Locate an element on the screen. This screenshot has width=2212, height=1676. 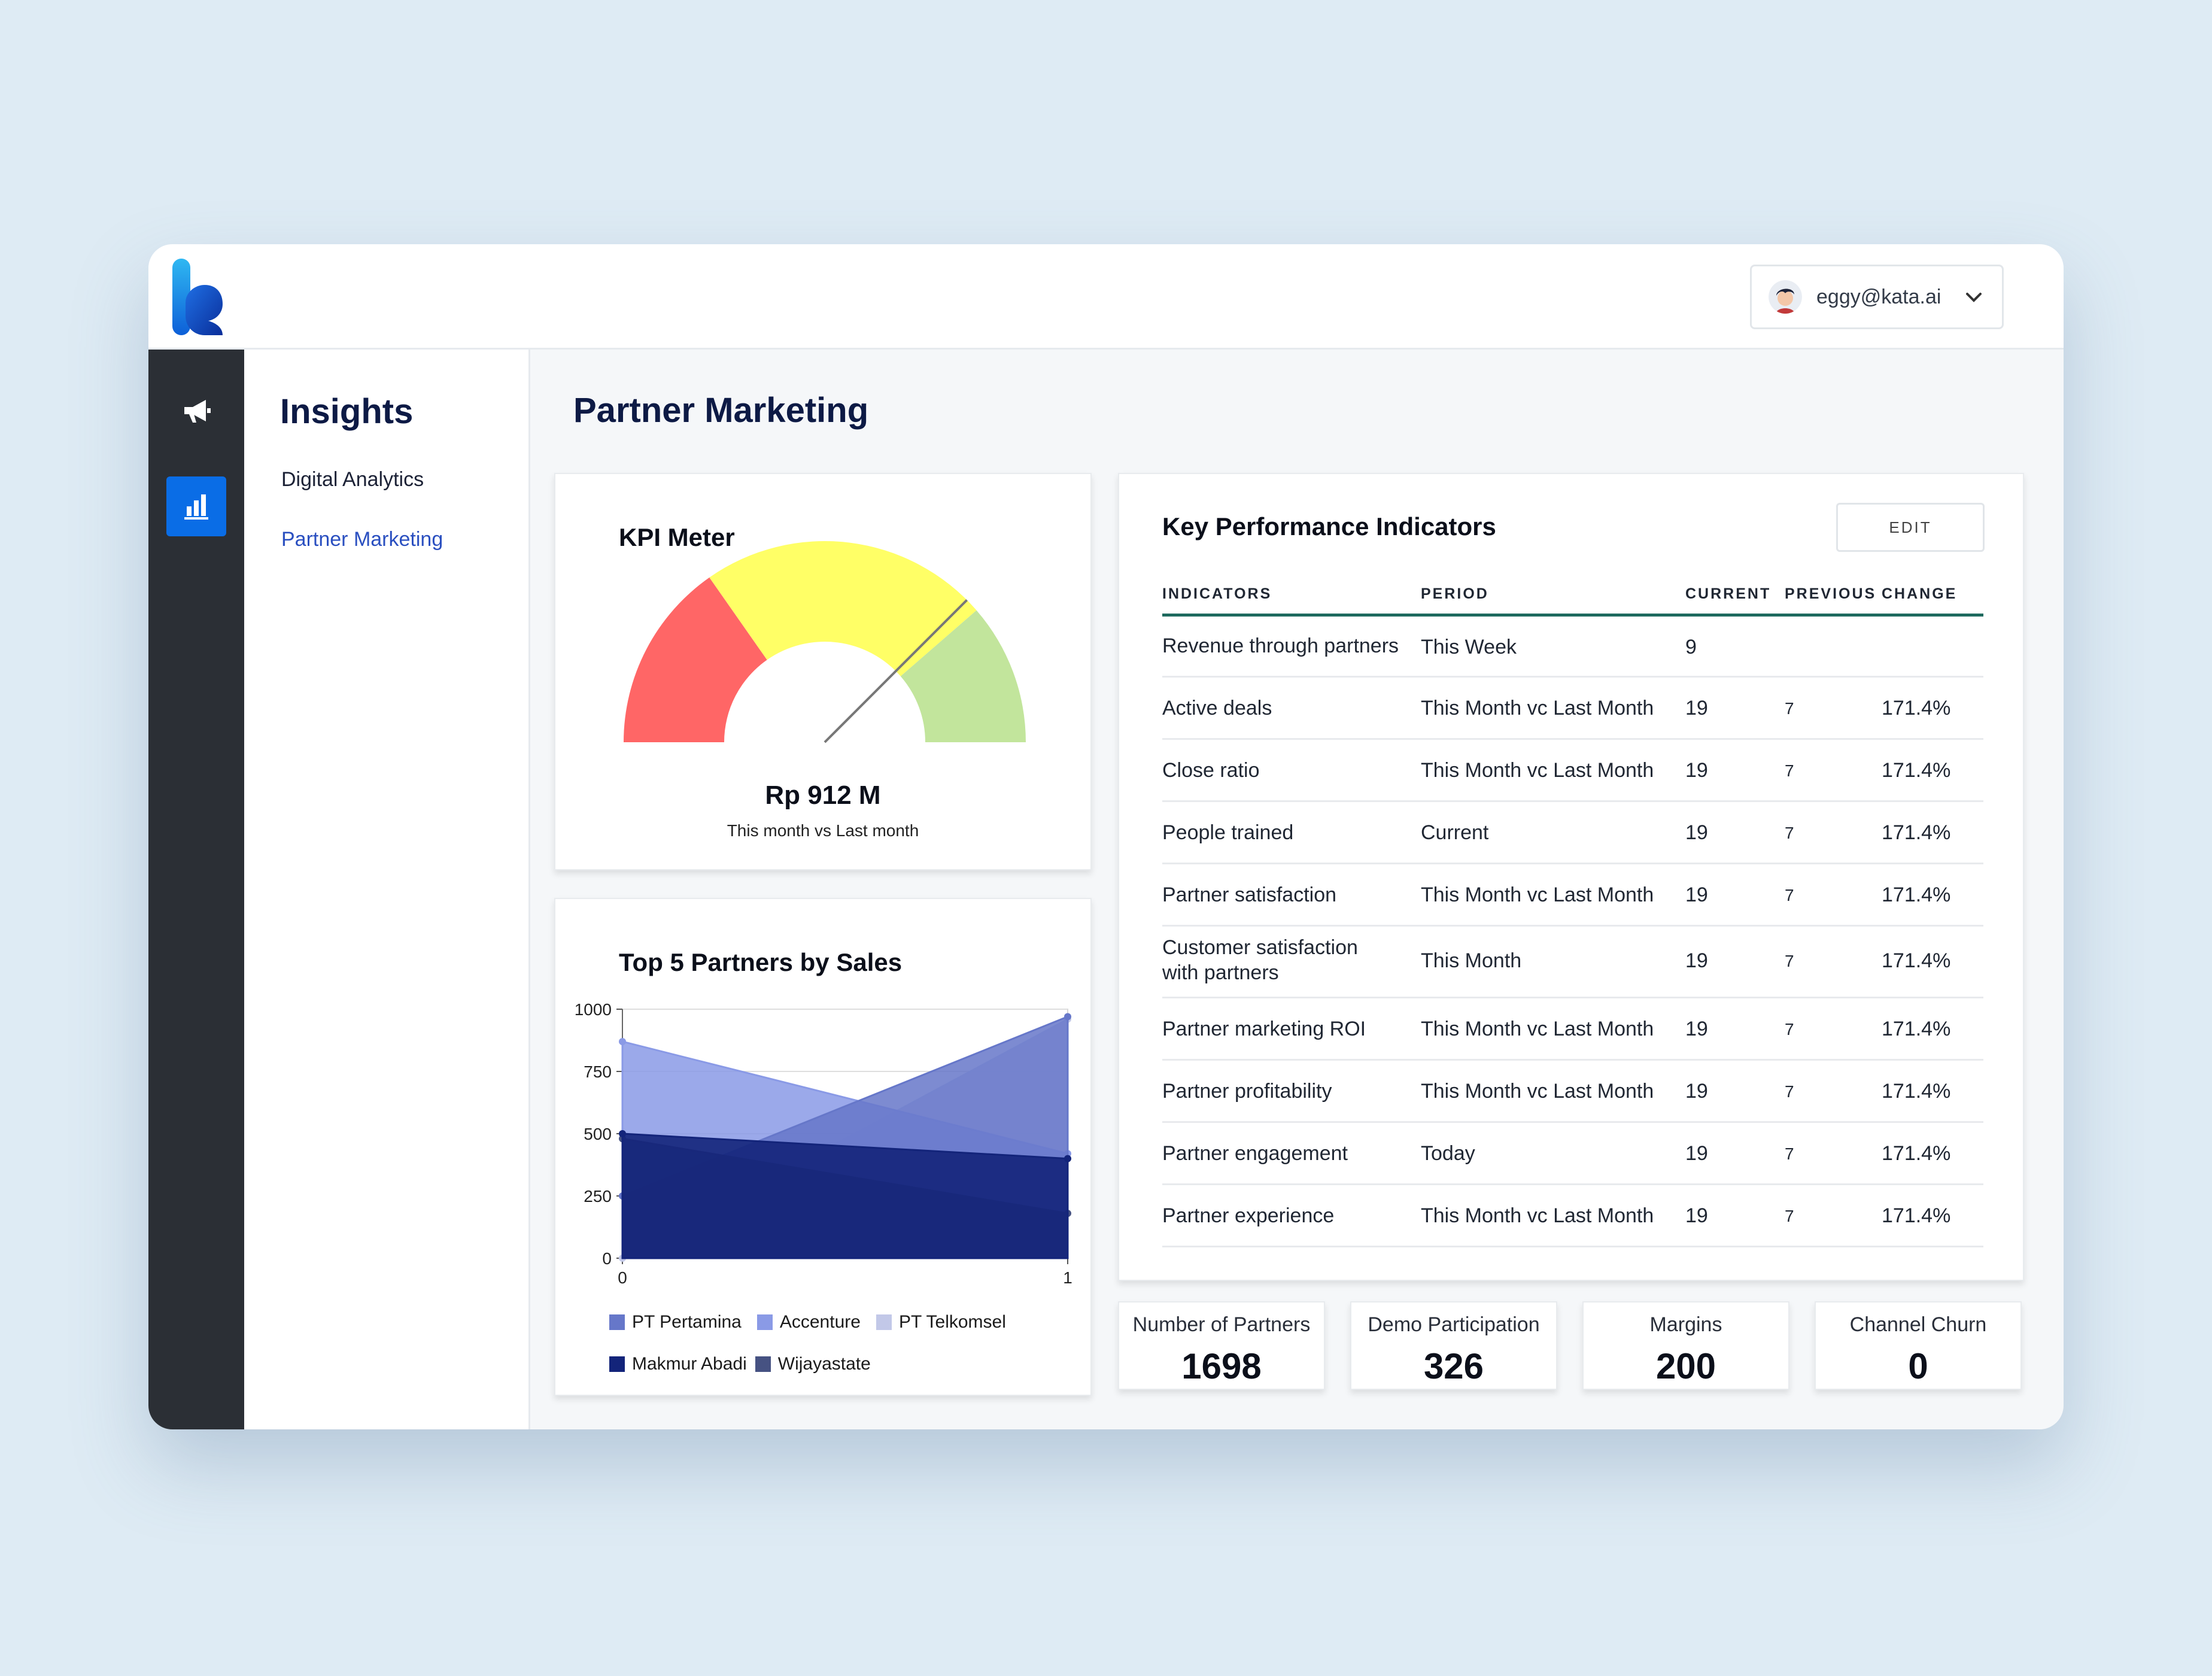
avatar is located at coordinates (1786, 297).